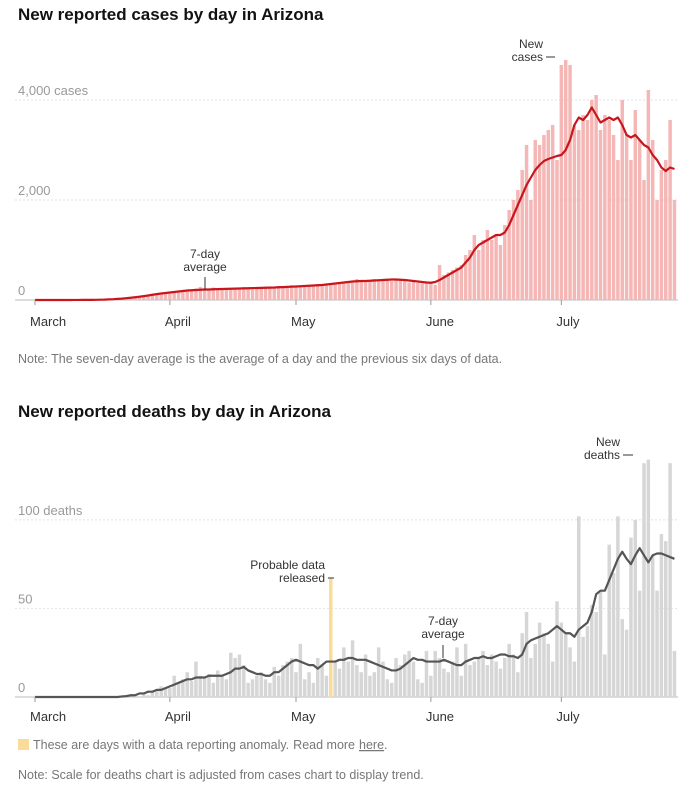  I want to click on legend-swatch, so click(23, 744).